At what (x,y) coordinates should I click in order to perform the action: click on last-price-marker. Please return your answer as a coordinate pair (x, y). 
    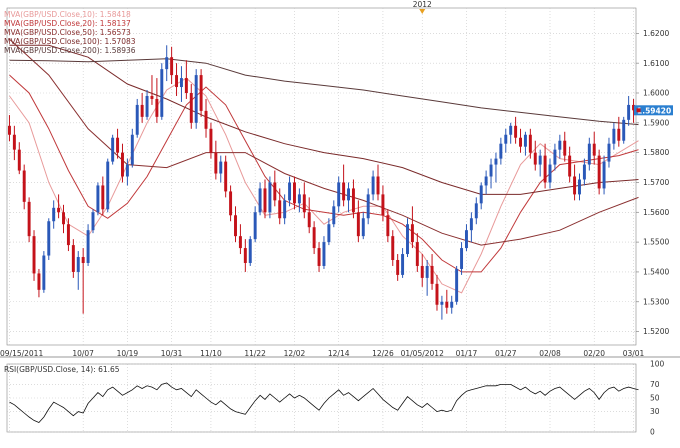
    Looking at the image, I should click on (638, 110).